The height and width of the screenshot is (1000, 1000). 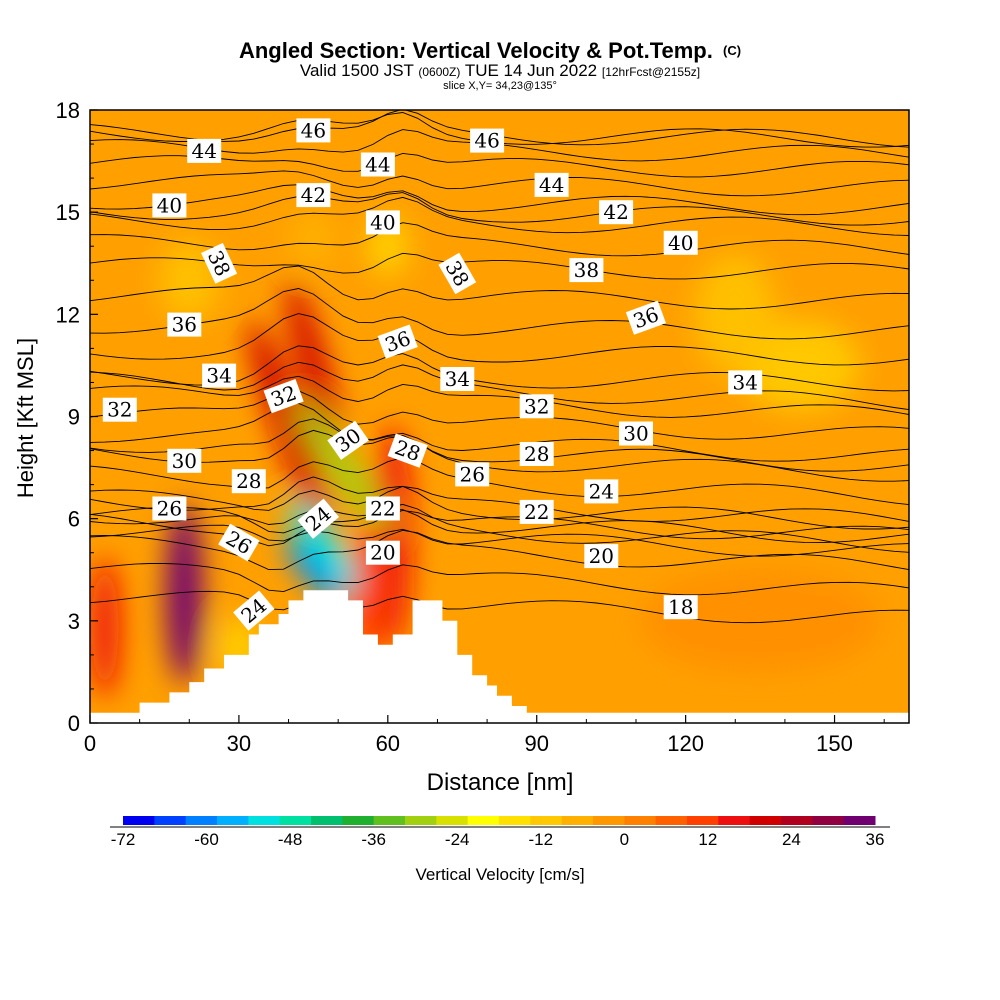 I want to click on svg-text: 24, so click(x=601, y=491).